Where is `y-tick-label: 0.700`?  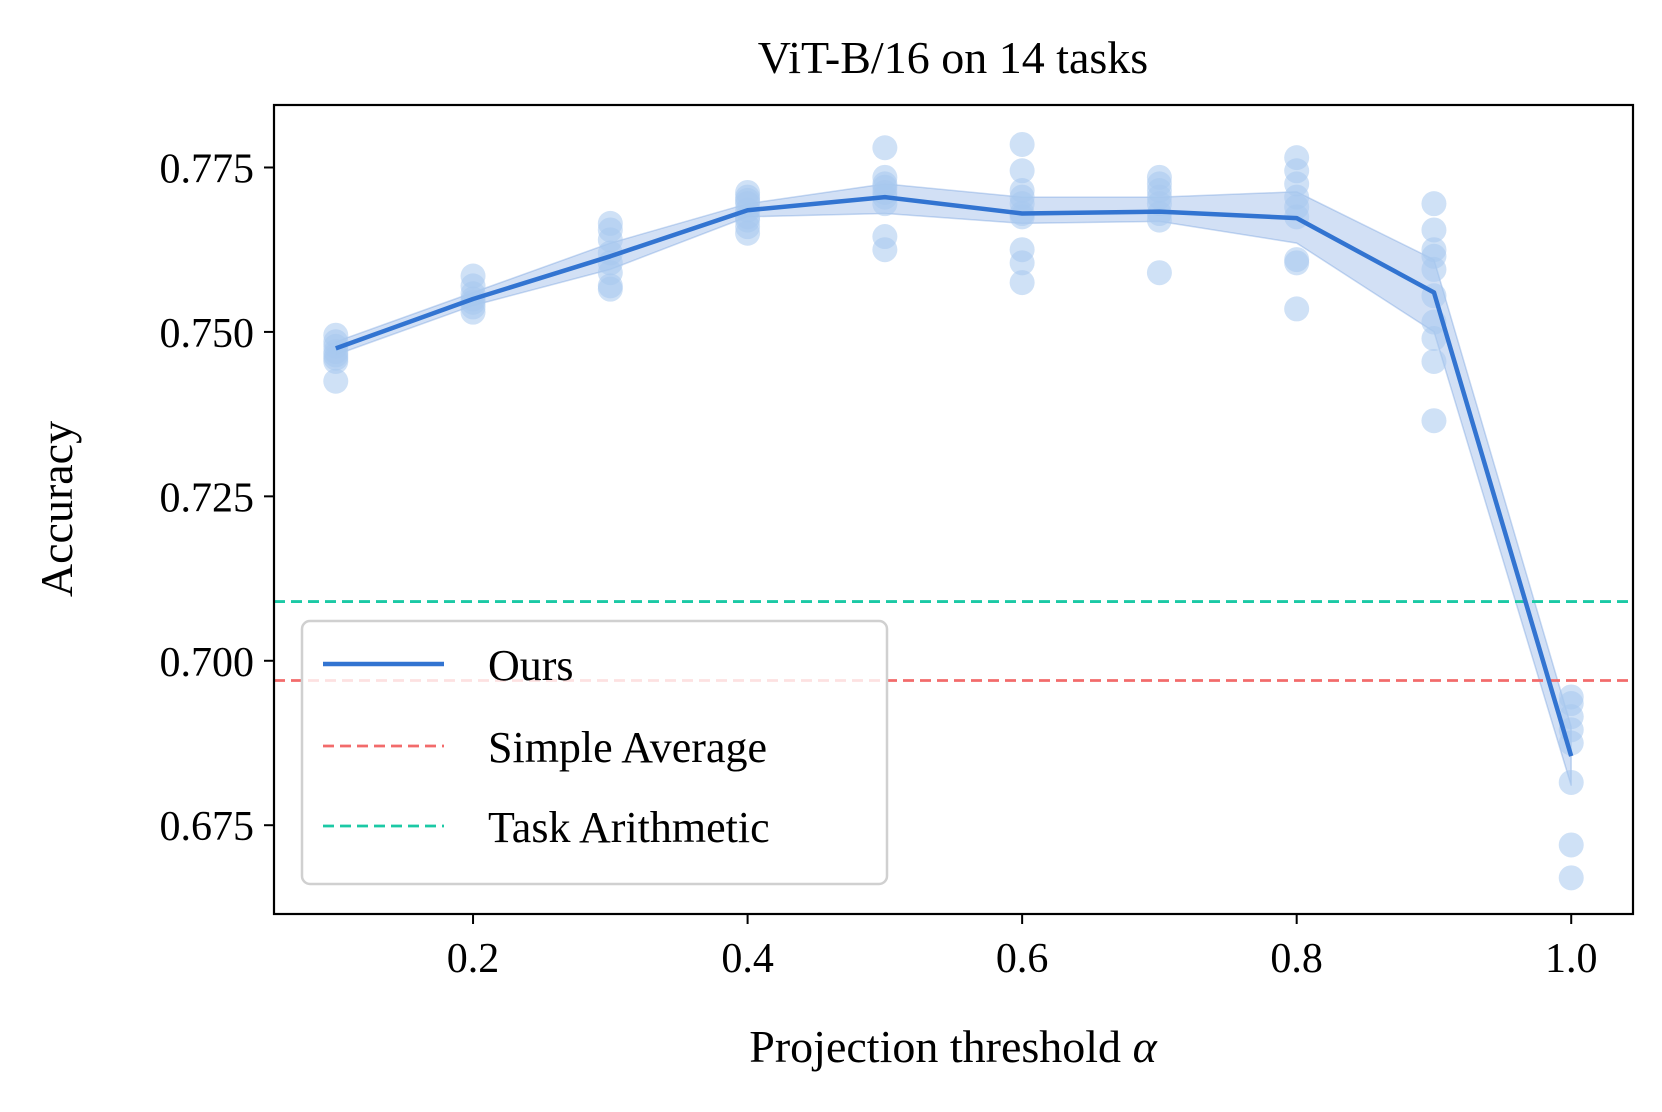
y-tick-label: 0.700 is located at coordinates (207, 663).